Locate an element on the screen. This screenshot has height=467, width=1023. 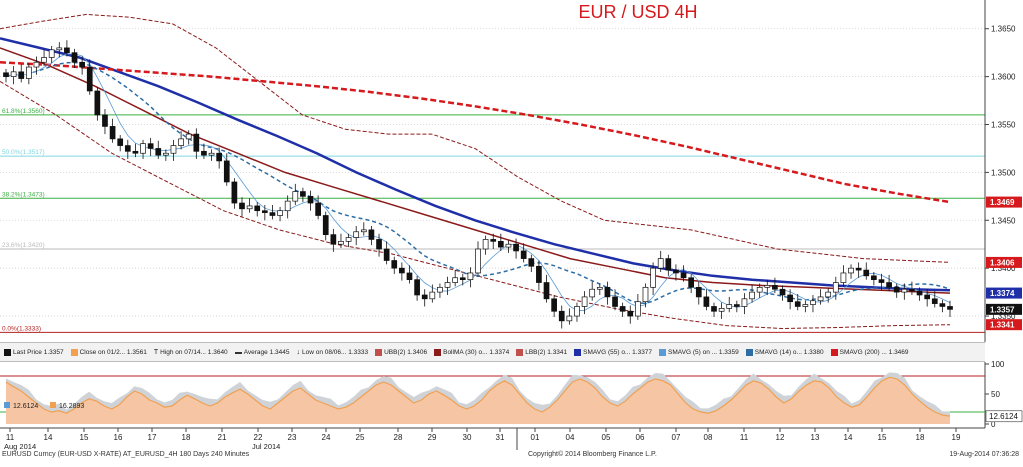
legend-label: Low on 08/06... 1.3333 is located at coordinates (335, 352).